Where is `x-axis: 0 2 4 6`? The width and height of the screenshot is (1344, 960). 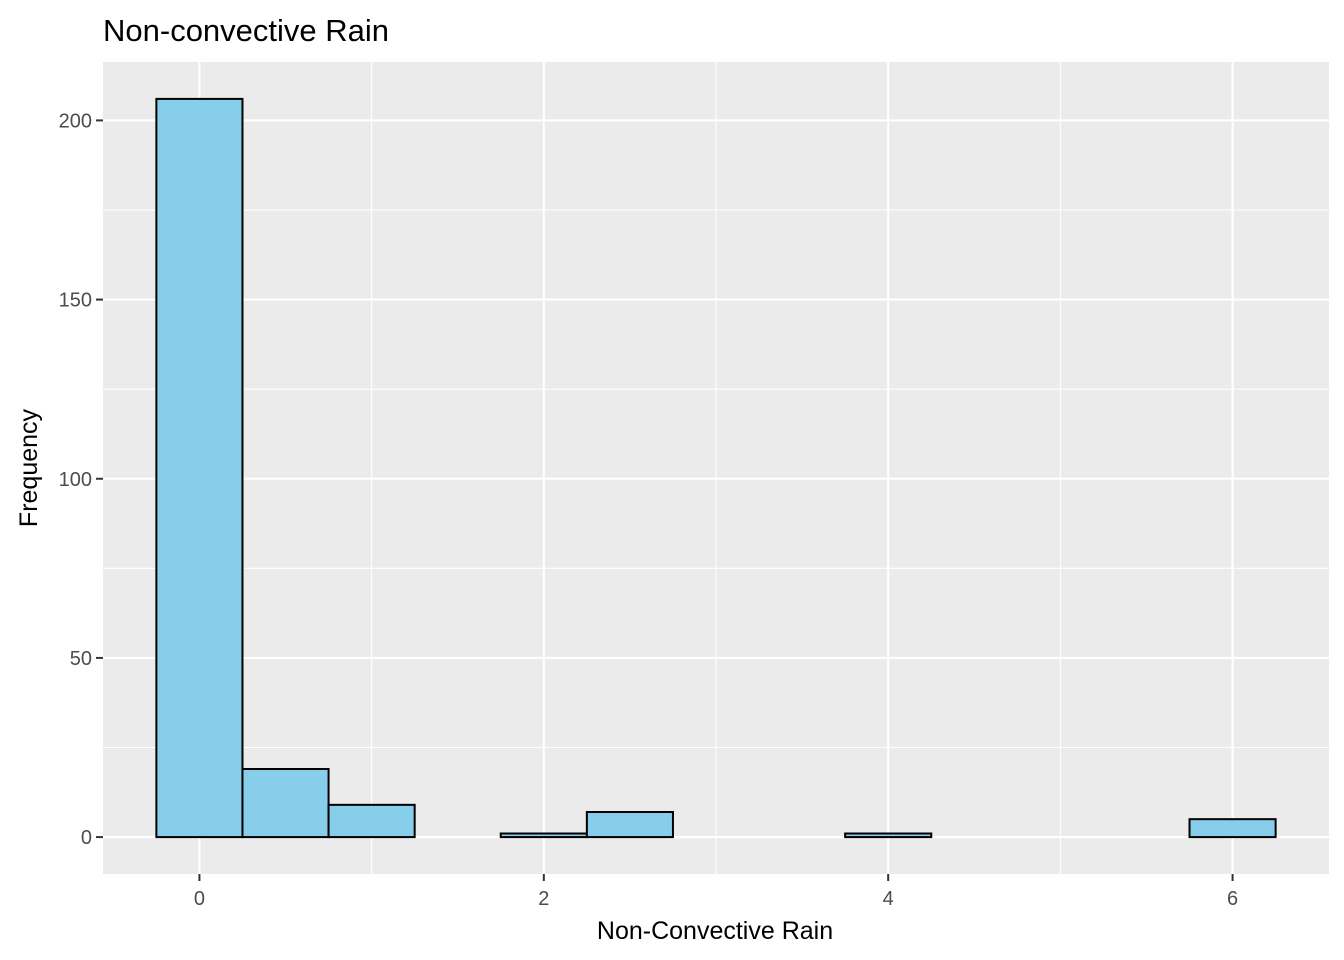 x-axis: 0 2 4 6 is located at coordinates (716, 892).